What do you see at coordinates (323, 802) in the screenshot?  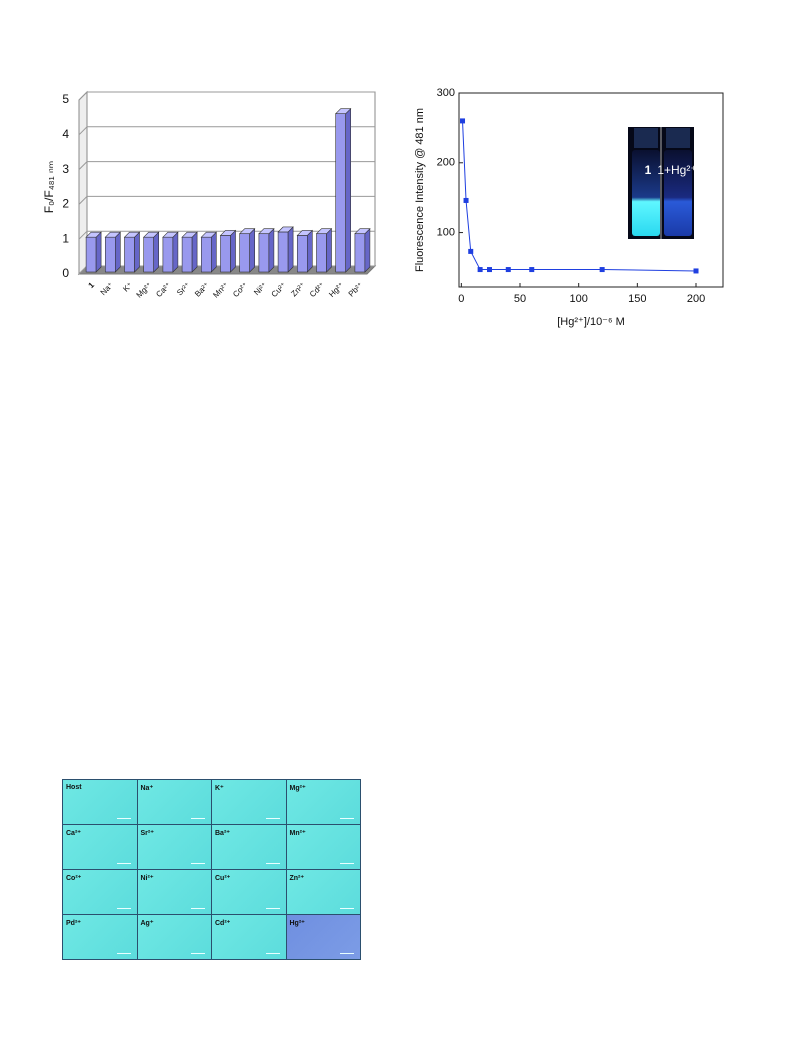 I see `image-cell: Mg²⁺` at bounding box center [323, 802].